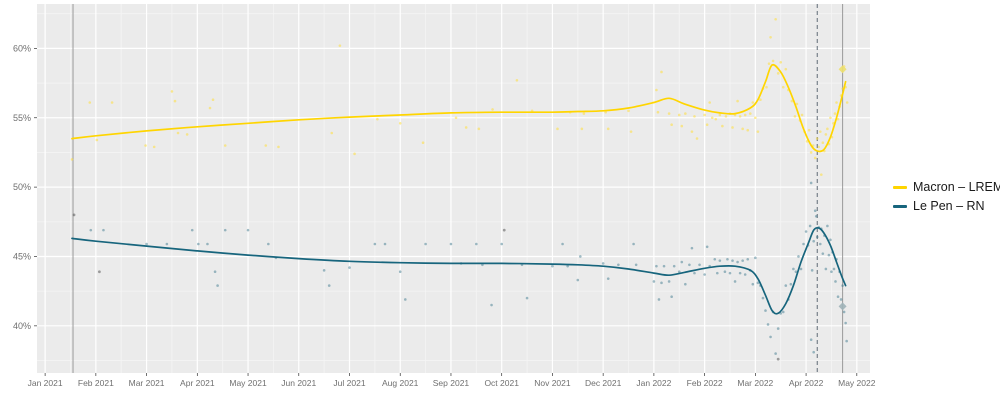  I want to click on x-tick-label: Dec 2021, so click(603, 383).